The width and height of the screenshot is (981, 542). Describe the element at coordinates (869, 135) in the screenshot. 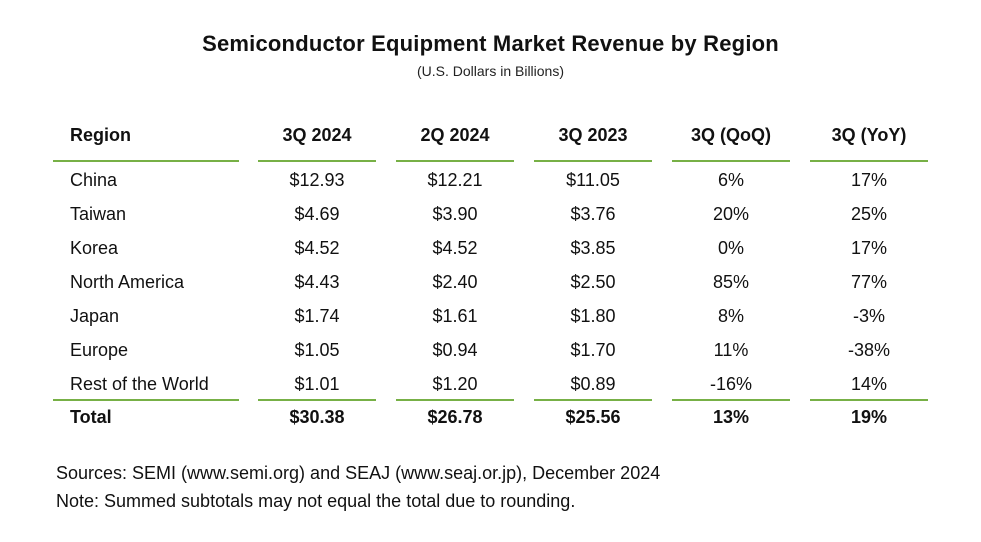

I see `column-header-3q-yoy: 3Q (YoY)` at that location.